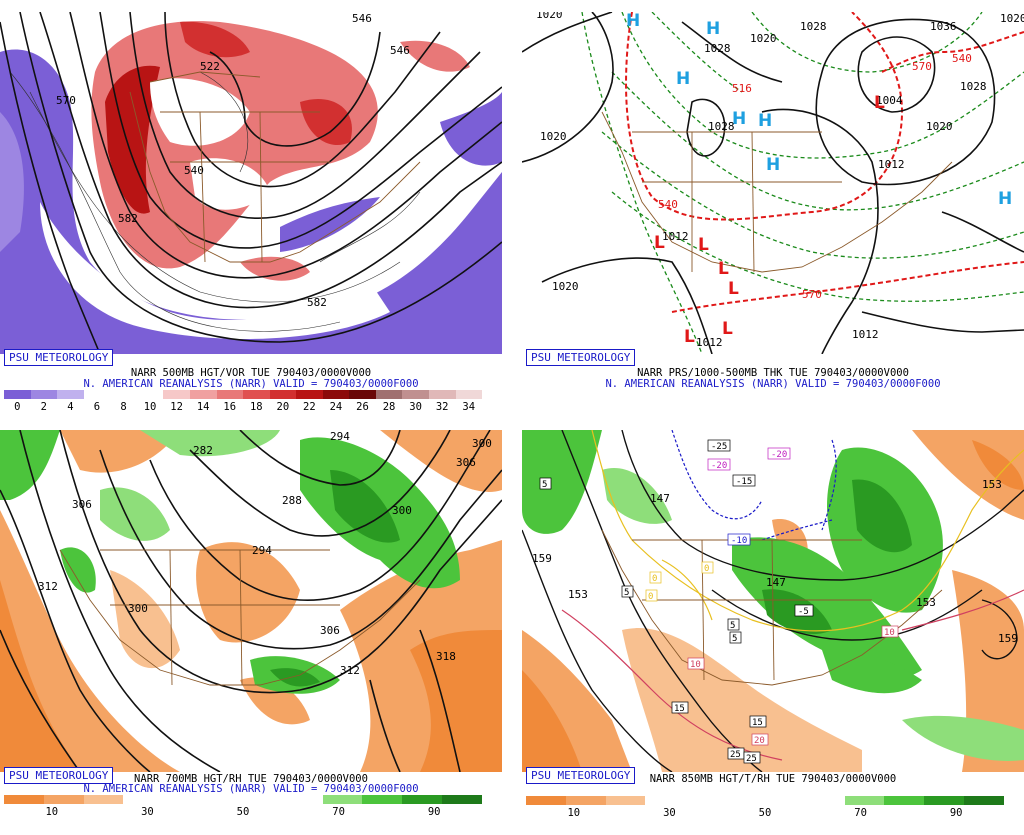 This screenshot has height=835, width=1024. What do you see at coordinates (654, 579) in the screenshot?
I see `svg-text: 0` at bounding box center [654, 579].